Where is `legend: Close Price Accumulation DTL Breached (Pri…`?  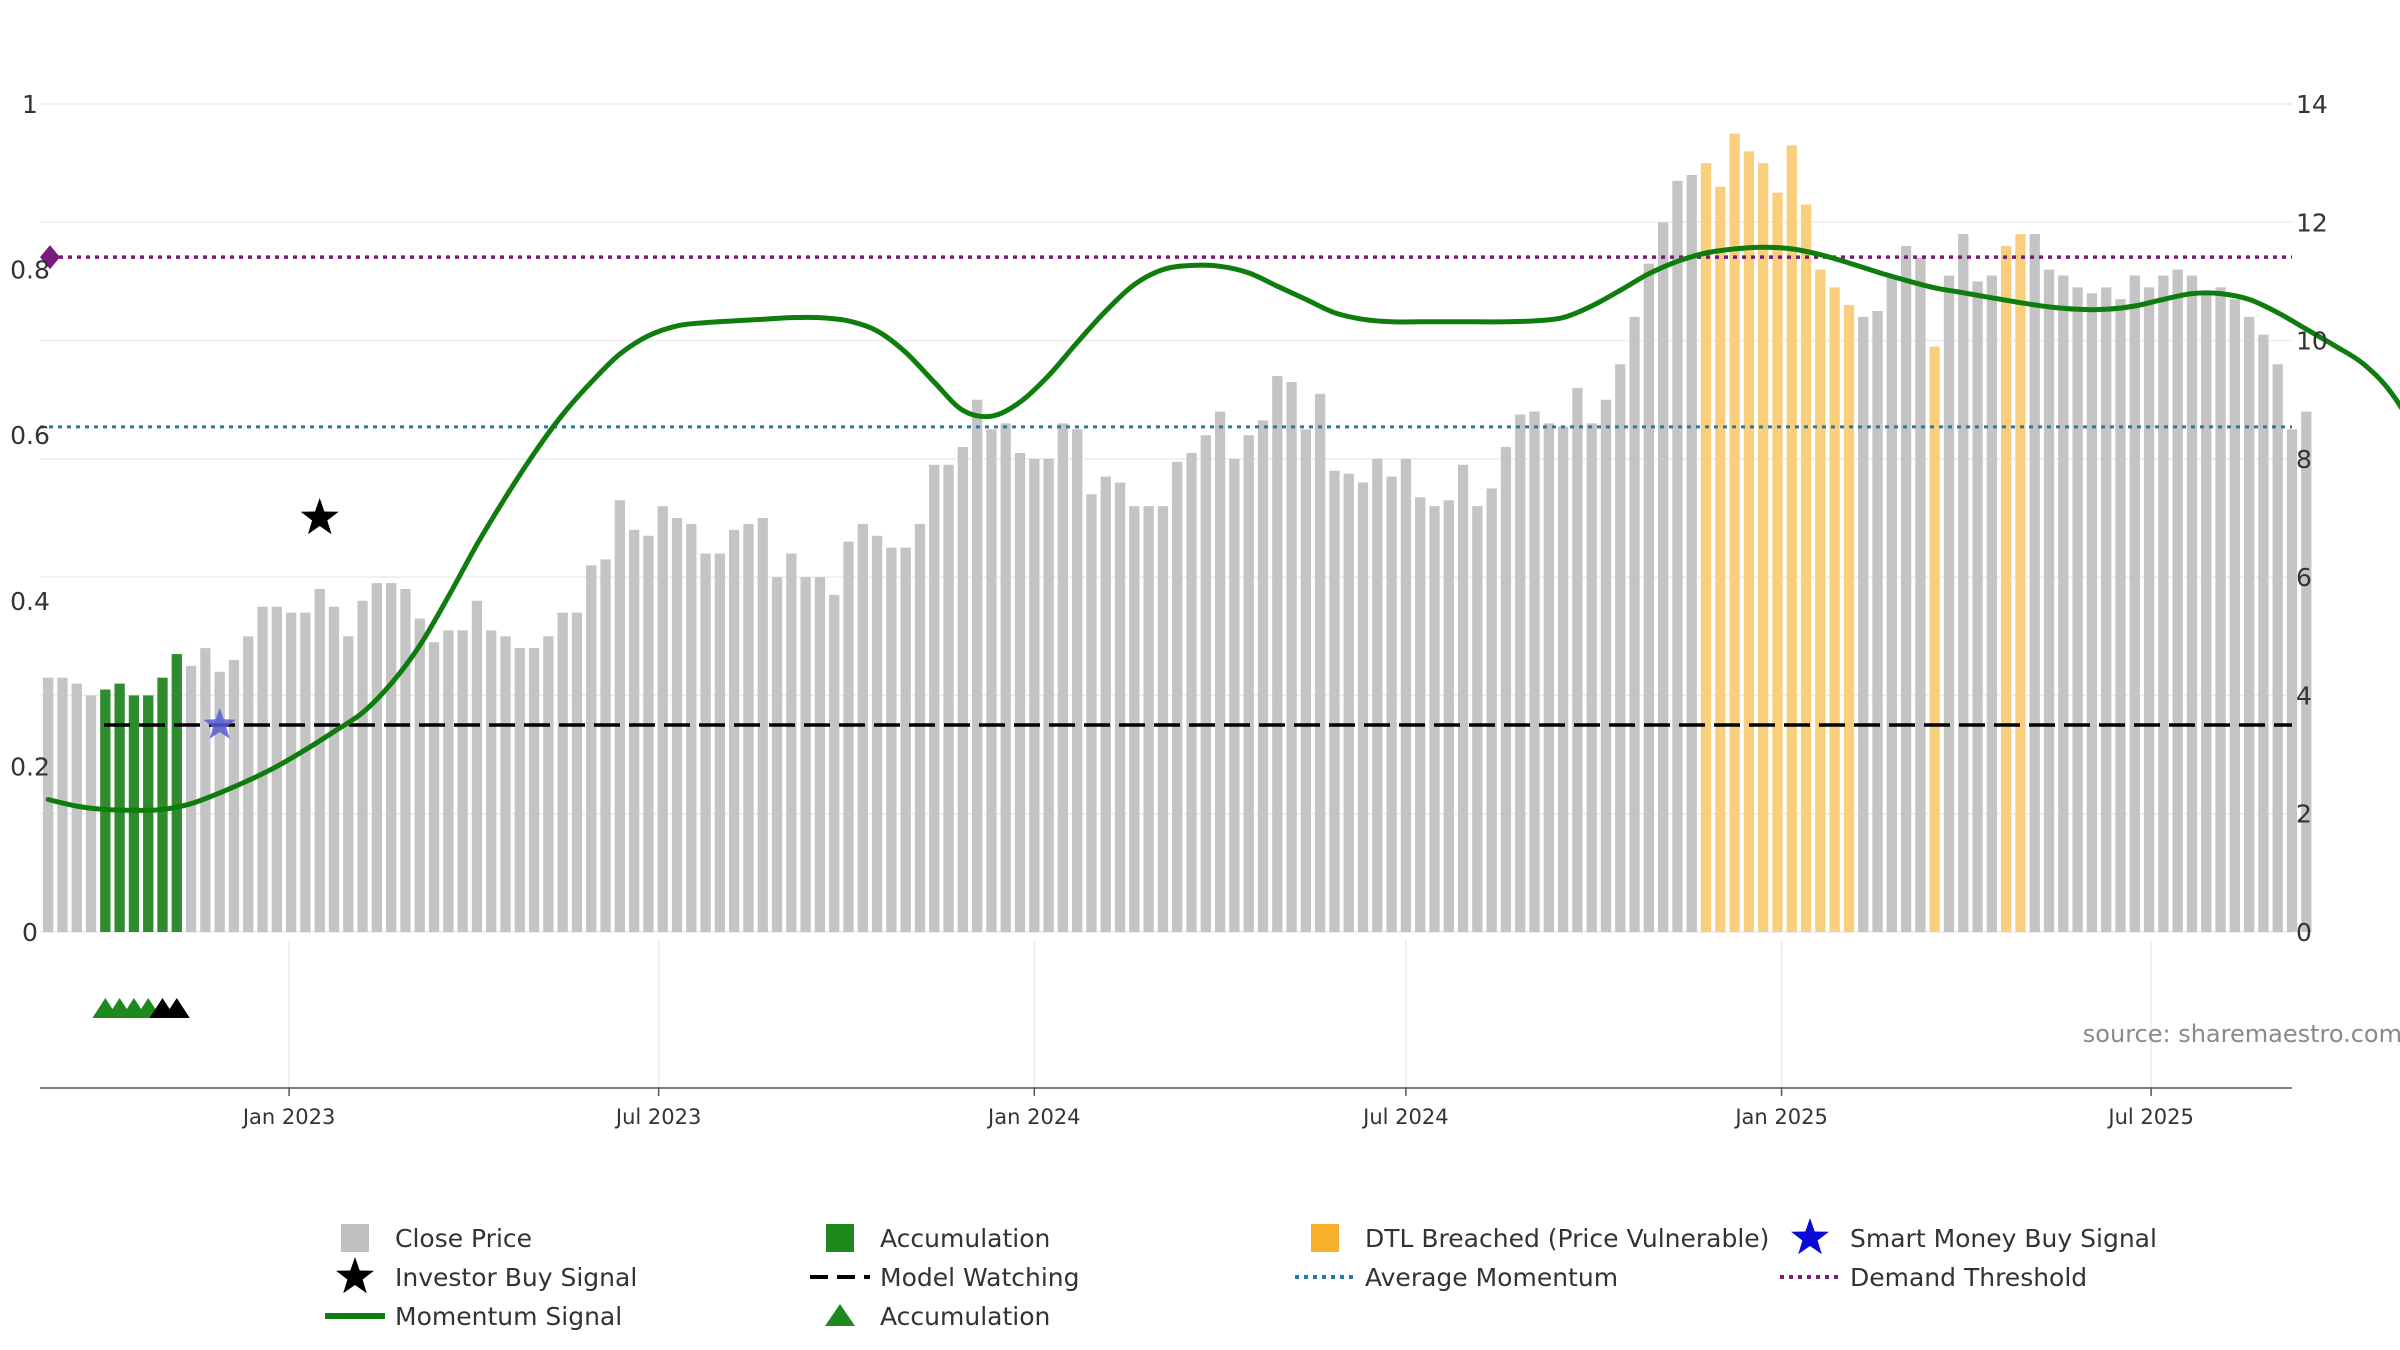 legend: Close Price Accumulation DTL Breached (Pri… is located at coordinates (1241, 1274).